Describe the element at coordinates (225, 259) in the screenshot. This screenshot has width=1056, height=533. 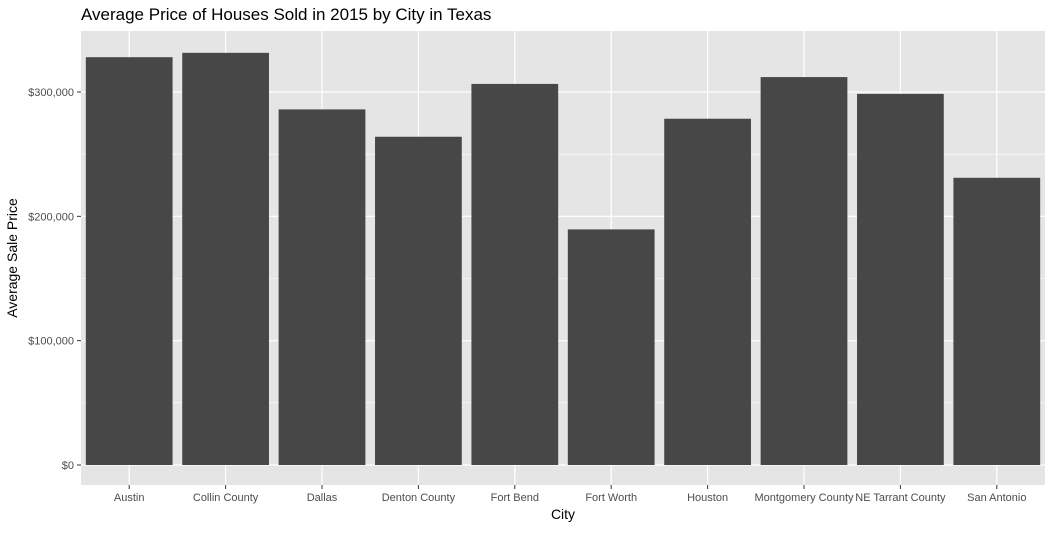
I see `bar-collin-county` at that location.